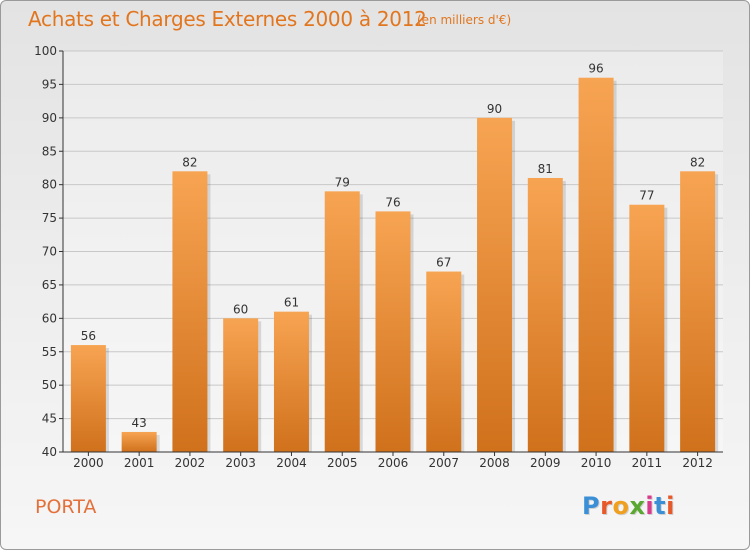  Describe the element at coordinates (66, 507) in the screenshot. I see `commune-name: PORTA` at that location.